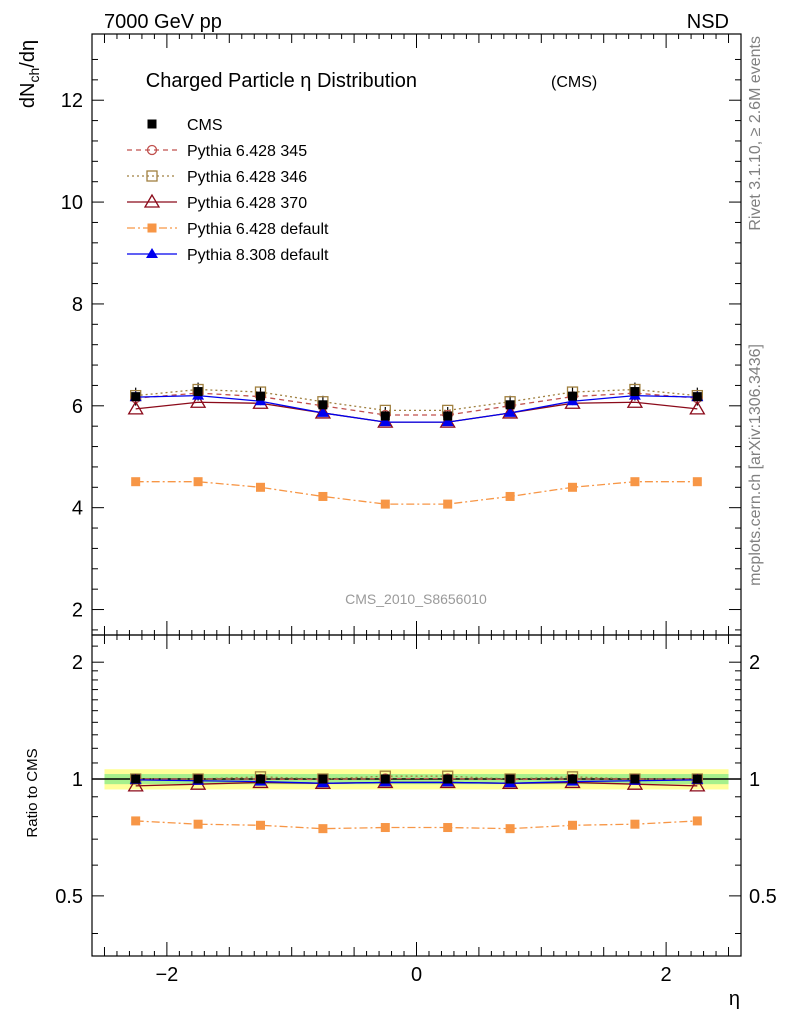  I want to click on ratio-y-tick-label-right: 1, so click(754, 780).